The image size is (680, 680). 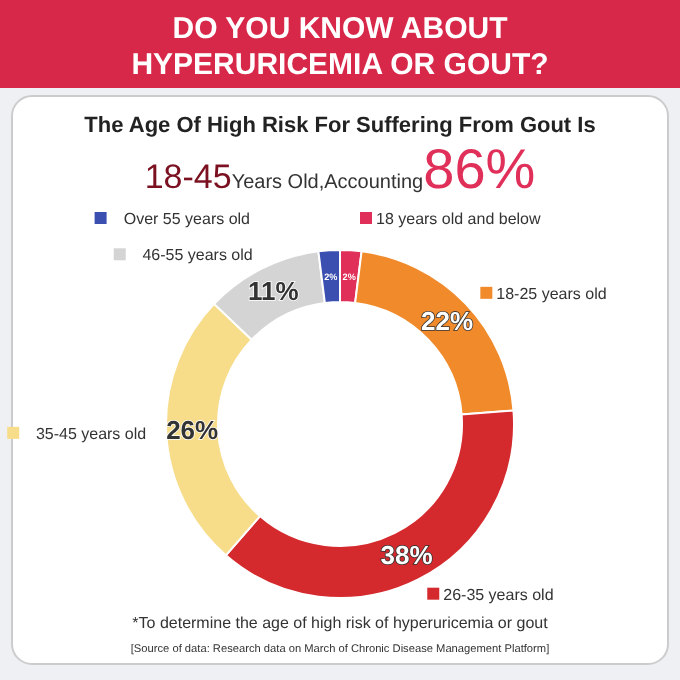 What do you see at coordinates (186, 219) in the screenshot?
I see `legend-label: Over 55 years old` at bounding box center [186, 219].